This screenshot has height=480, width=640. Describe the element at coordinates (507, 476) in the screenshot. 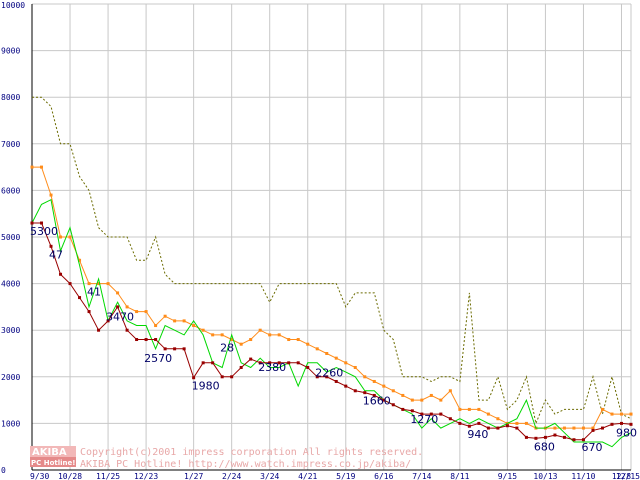

I see `x-tick-label: 9/15` at that location.